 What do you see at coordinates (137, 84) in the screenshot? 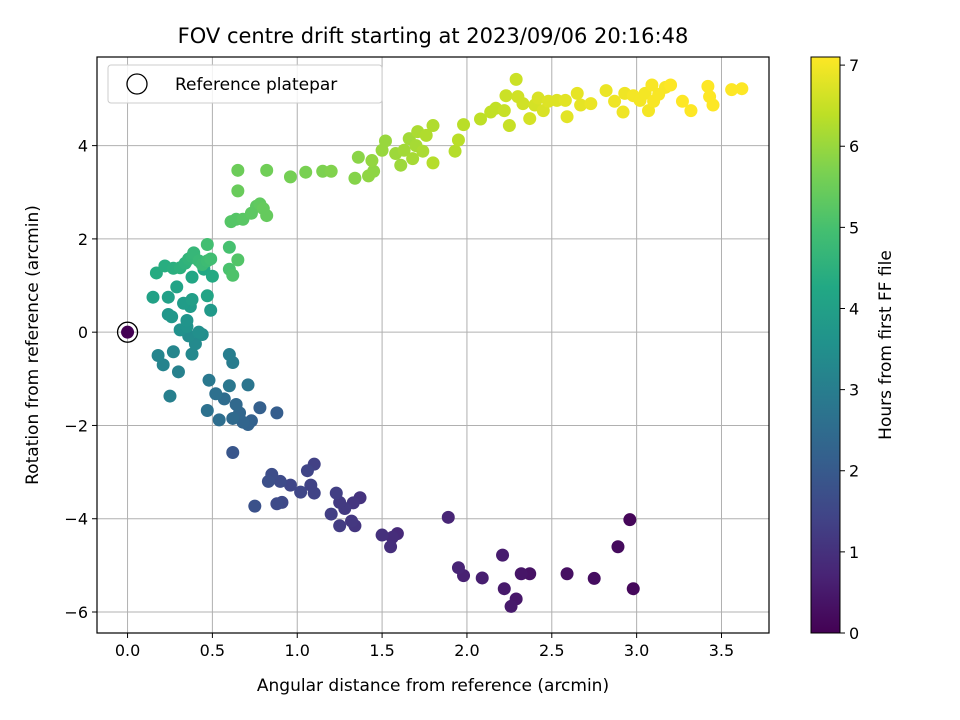
I see `legend-marker-icon` at bounding box center [137, 84].